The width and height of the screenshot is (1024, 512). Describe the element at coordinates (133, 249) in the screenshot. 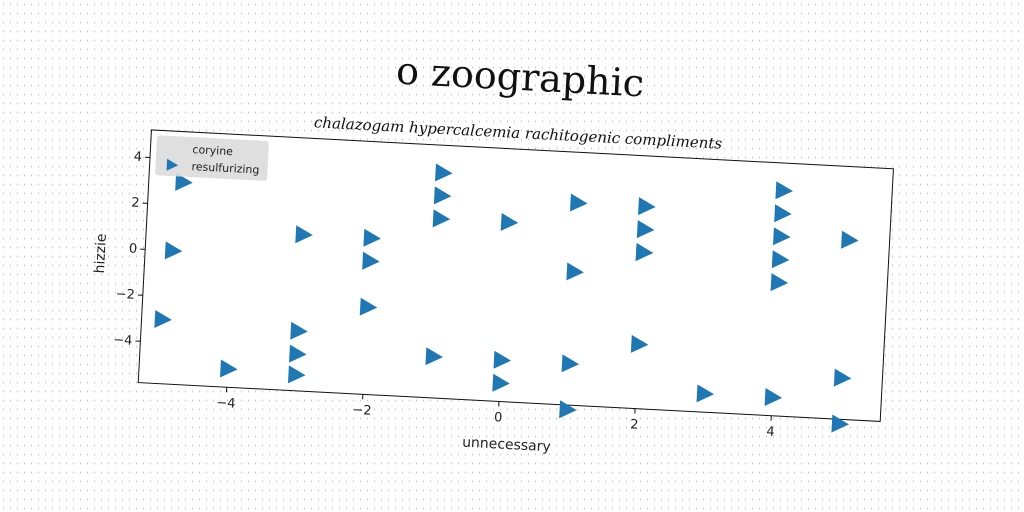

I see `y-tick-label: 0` at that location.